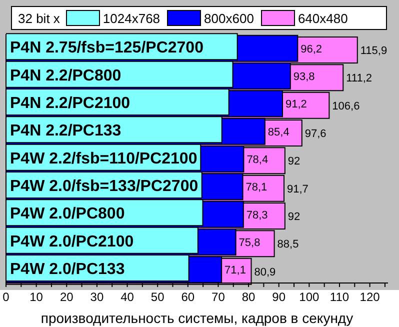 This screenshot has width=399, height=327. I want to click on data-label: 88,5, so click(288, 244).